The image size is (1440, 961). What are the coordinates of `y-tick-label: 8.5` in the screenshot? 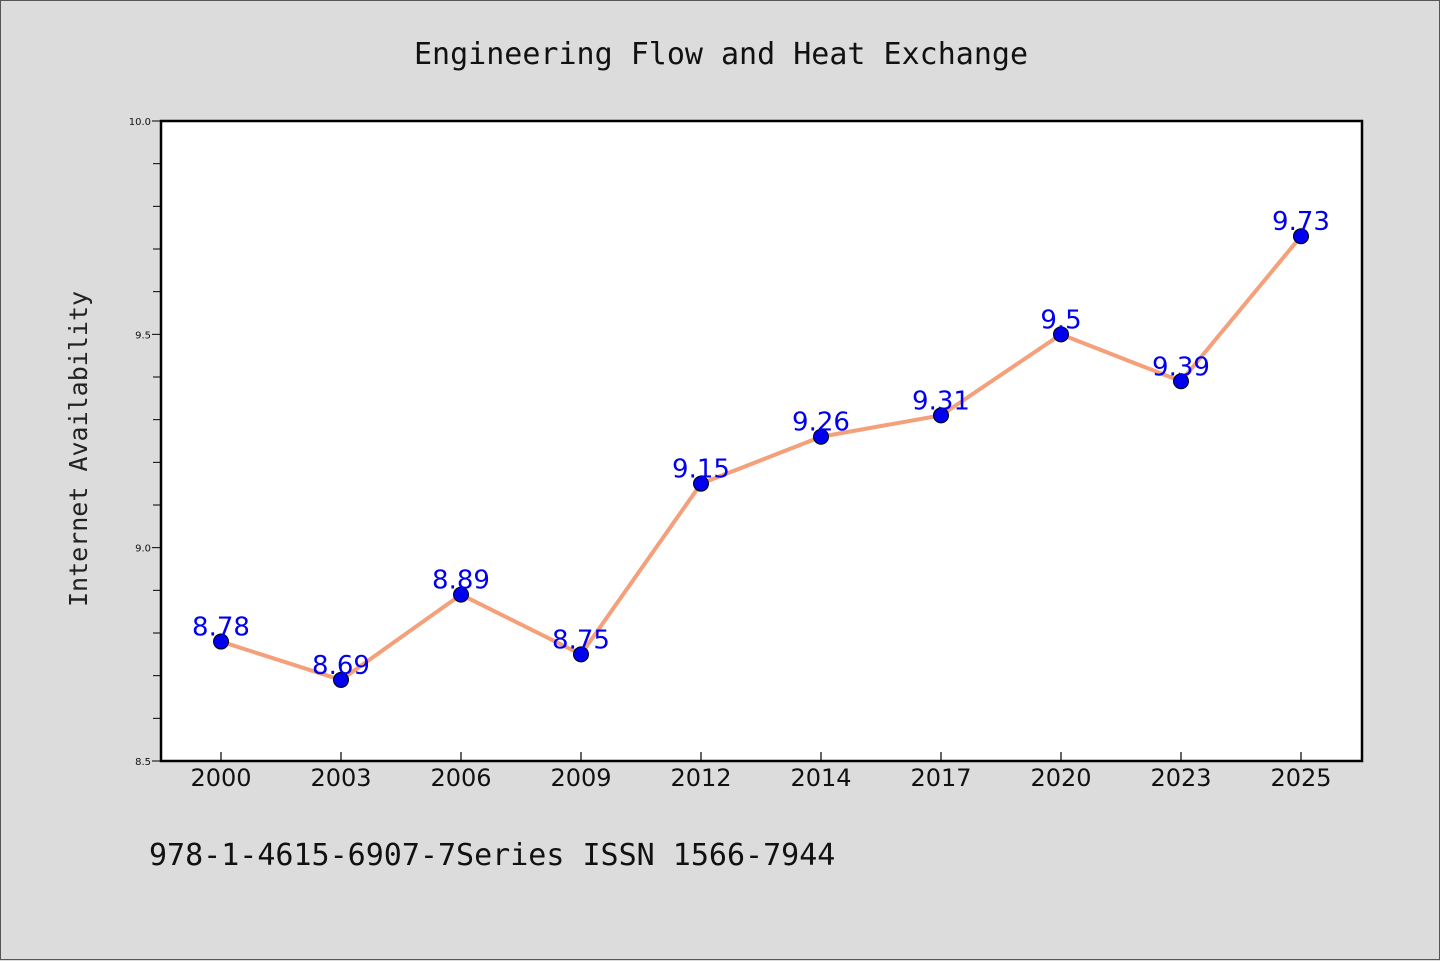 It's located at (143, 762).